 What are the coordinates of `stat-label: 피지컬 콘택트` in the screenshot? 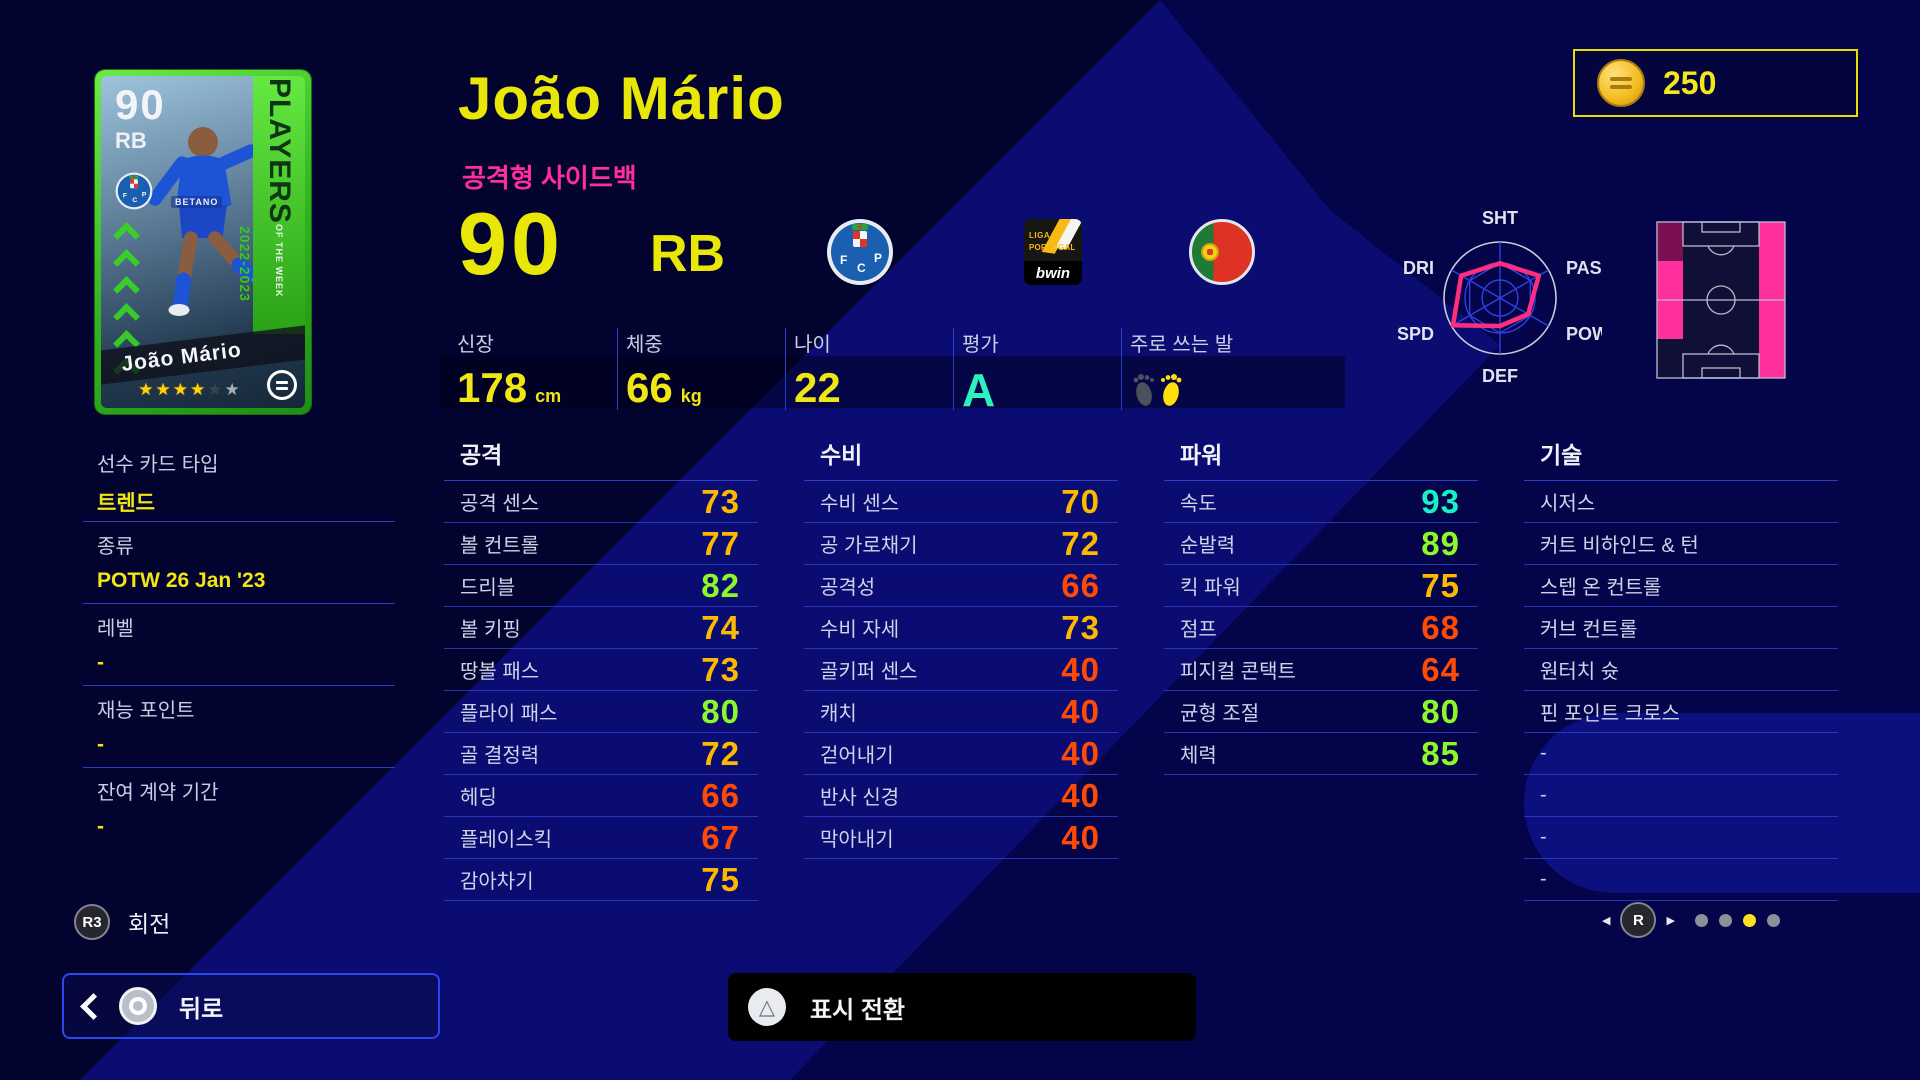 It's located at (1238, 672).